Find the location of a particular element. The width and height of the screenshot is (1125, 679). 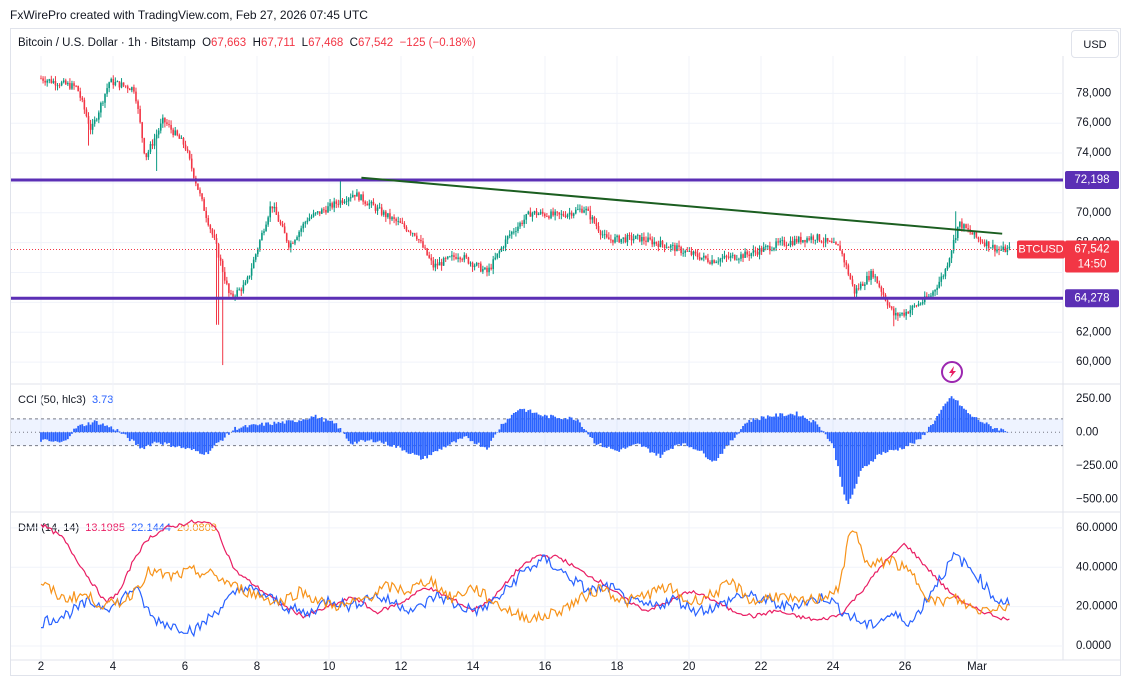

level-price-label: 64,278 is located at coordinates (1091, 298).